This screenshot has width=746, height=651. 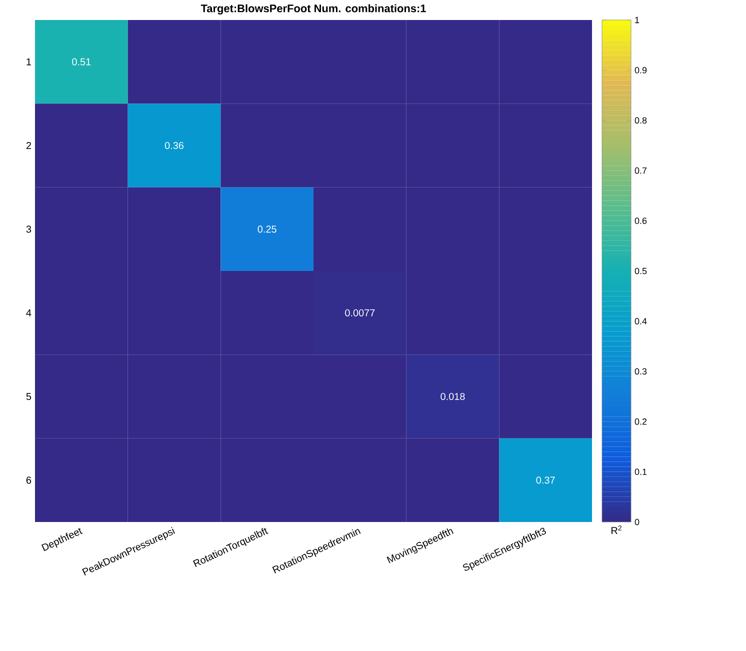 I want to click on color-bar-label: 0.4, so click(x=640, y=321).